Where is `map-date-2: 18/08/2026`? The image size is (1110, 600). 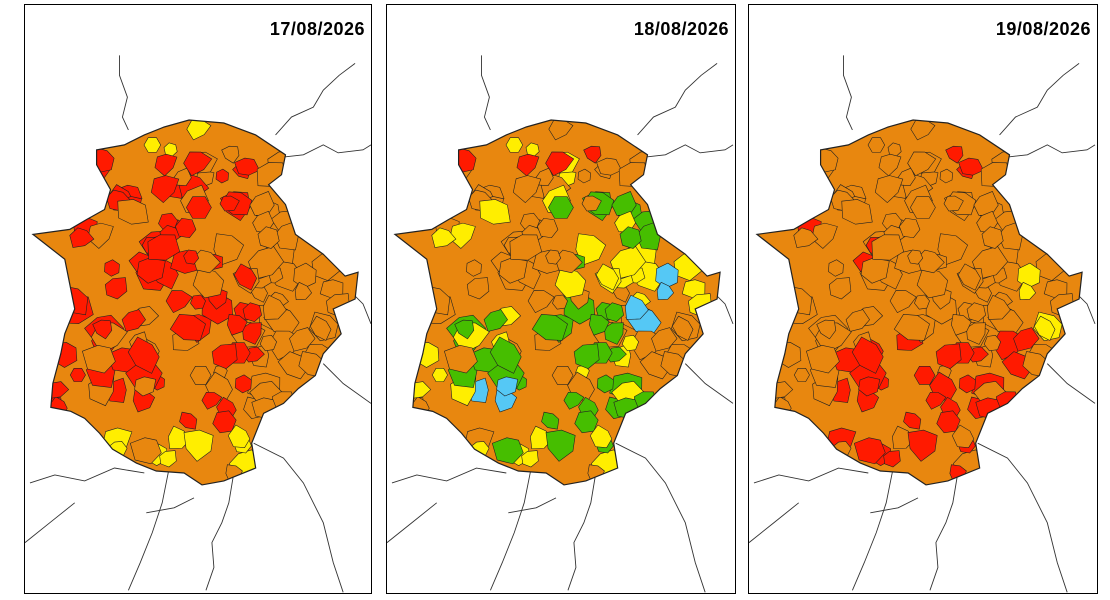
map-date-2: 18/08/2026 is located at coordinates (681, 29).